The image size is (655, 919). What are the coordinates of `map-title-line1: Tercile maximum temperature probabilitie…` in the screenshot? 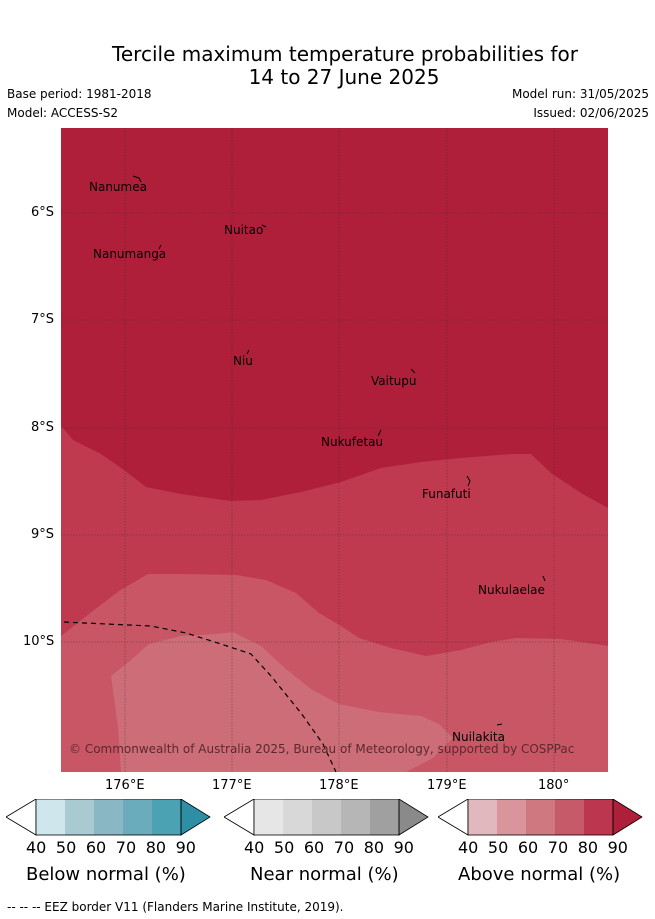 It's located at (345, 54).